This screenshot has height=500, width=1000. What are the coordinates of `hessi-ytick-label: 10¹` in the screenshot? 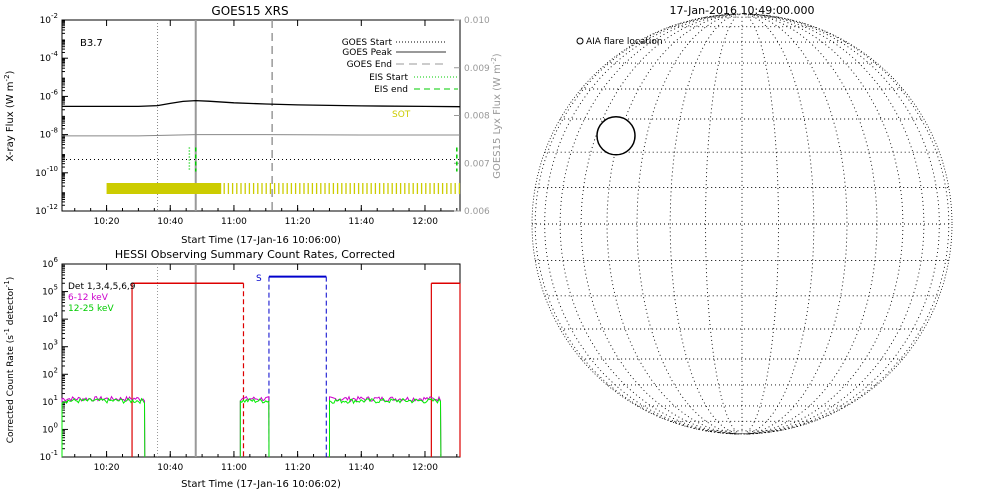 It's located at (50, 401).